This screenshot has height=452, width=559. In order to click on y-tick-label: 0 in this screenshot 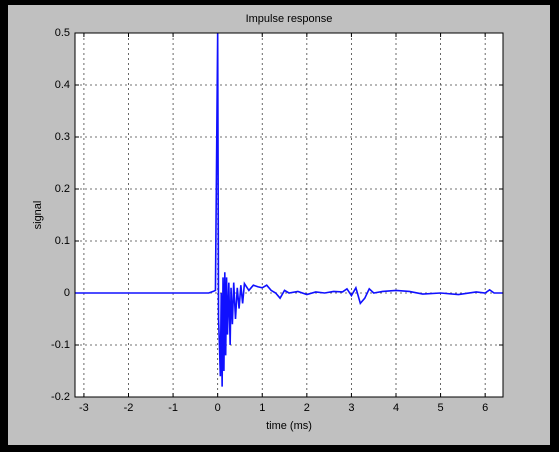, I will do `click(67, 293)`.